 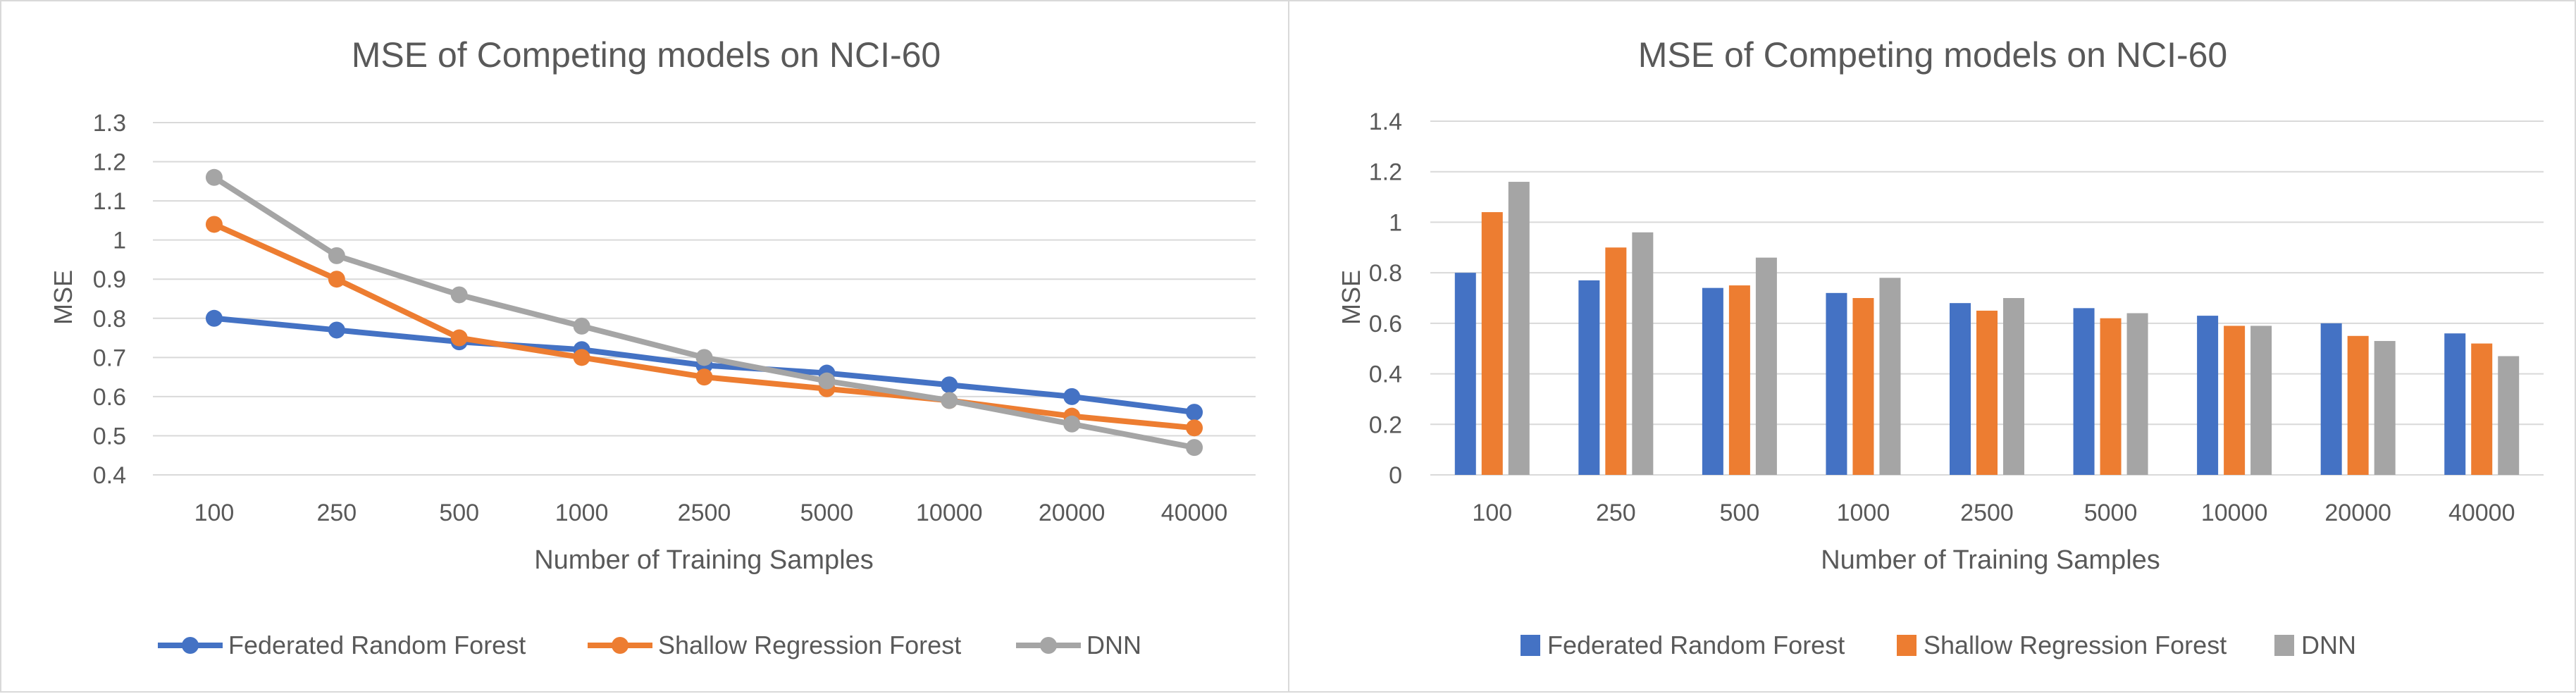 I want to click on y-tick-label: 0.2, so click(x=1385, y=424).